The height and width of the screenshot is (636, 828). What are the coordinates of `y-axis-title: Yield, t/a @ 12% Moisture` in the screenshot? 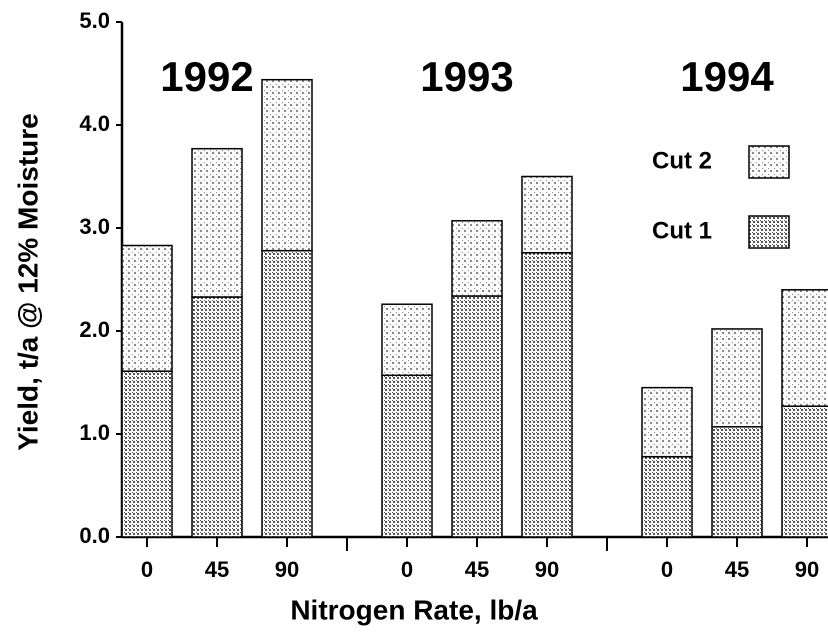 It's located at (27, 281).